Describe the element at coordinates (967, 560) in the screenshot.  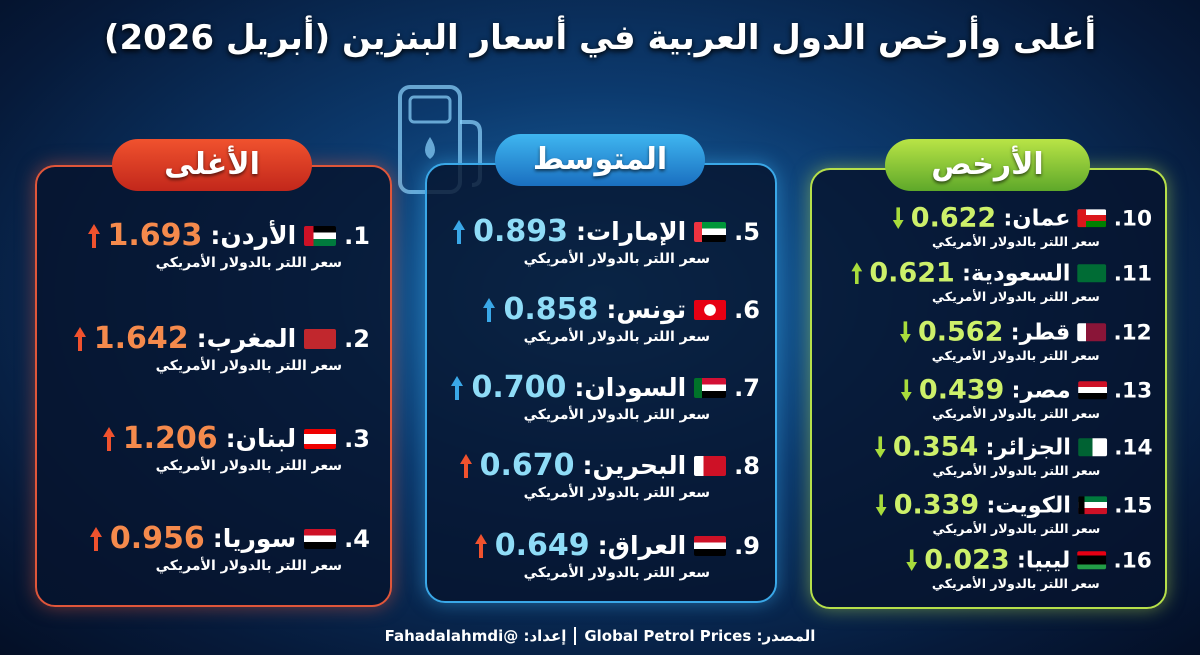
I see `price: 0.023` at that location.